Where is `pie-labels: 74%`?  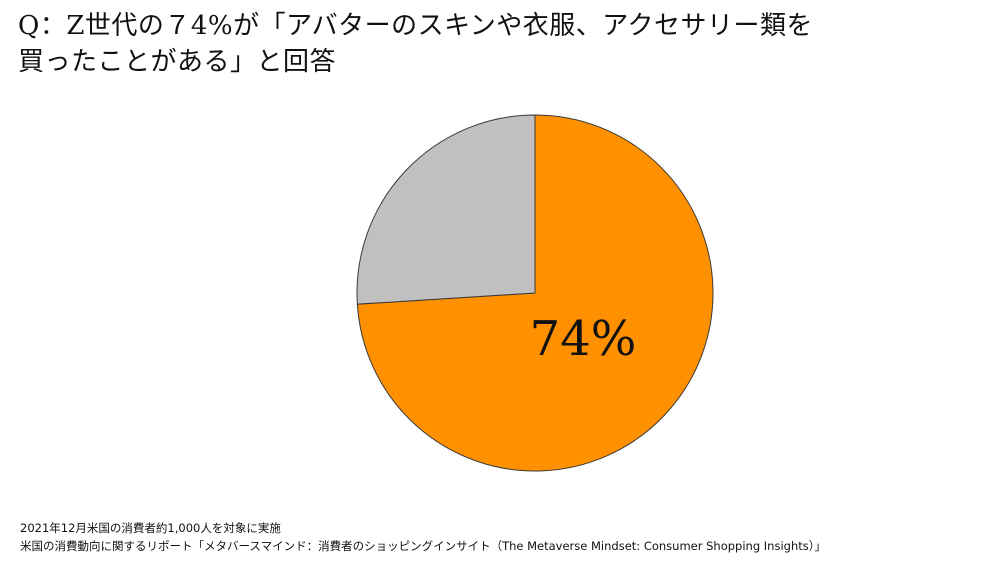
pie-labels: 74% is located at coordinates (583, 339).